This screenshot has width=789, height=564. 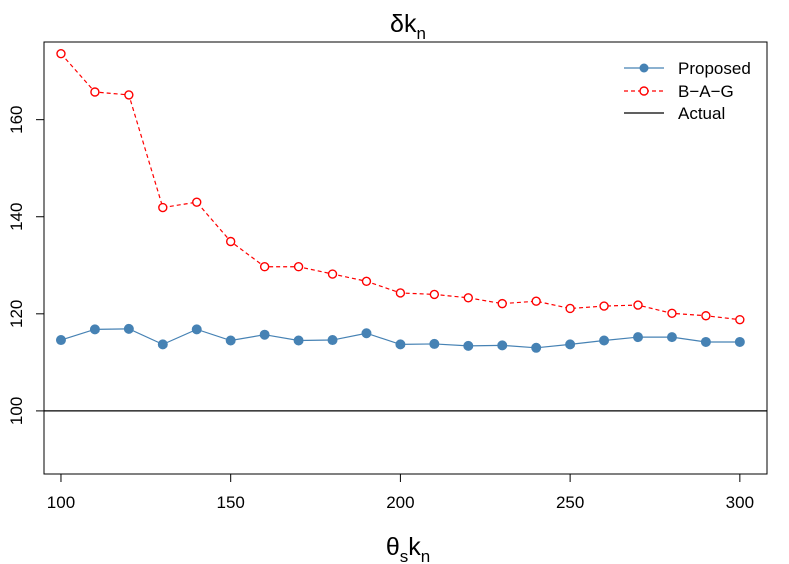 What do you see at coordinates (701, 113) in the screenshot?
I see `legend-label-actual: Actual` at bounding box center [701, 113].